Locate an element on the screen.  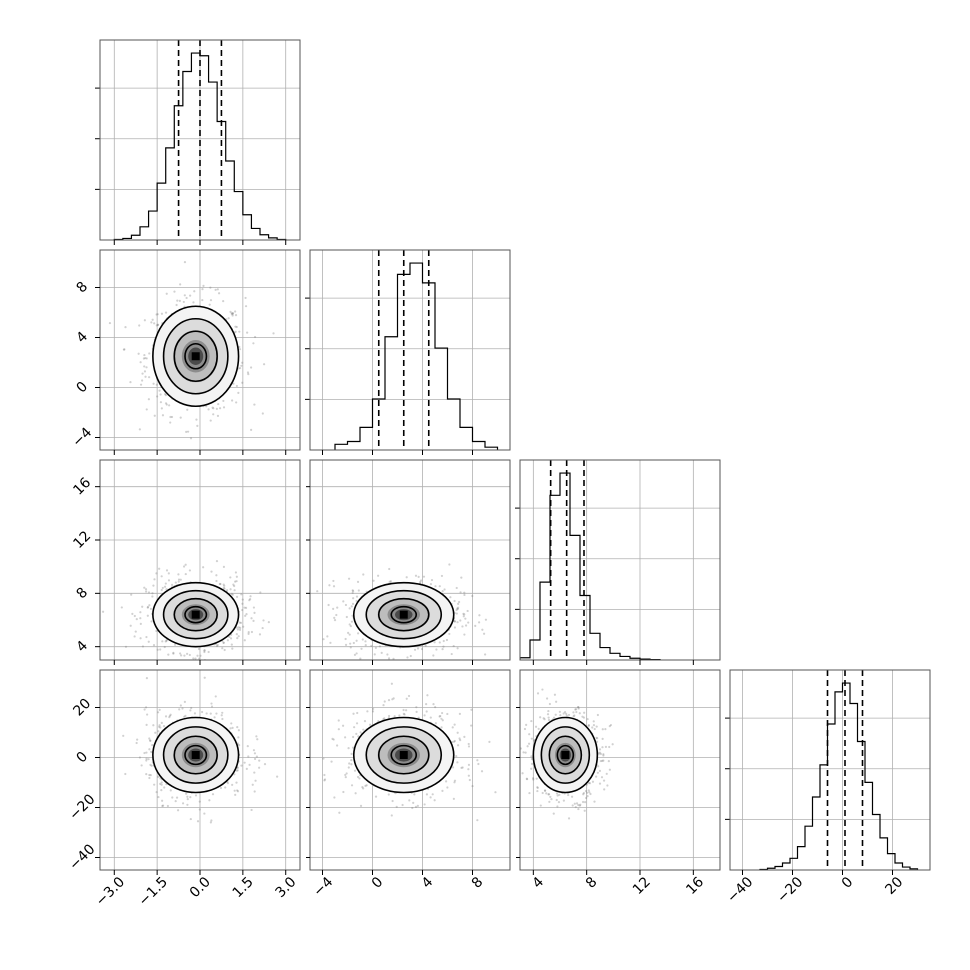
y-tick-label-3-0: −40 is located at coordinates (82, 857).